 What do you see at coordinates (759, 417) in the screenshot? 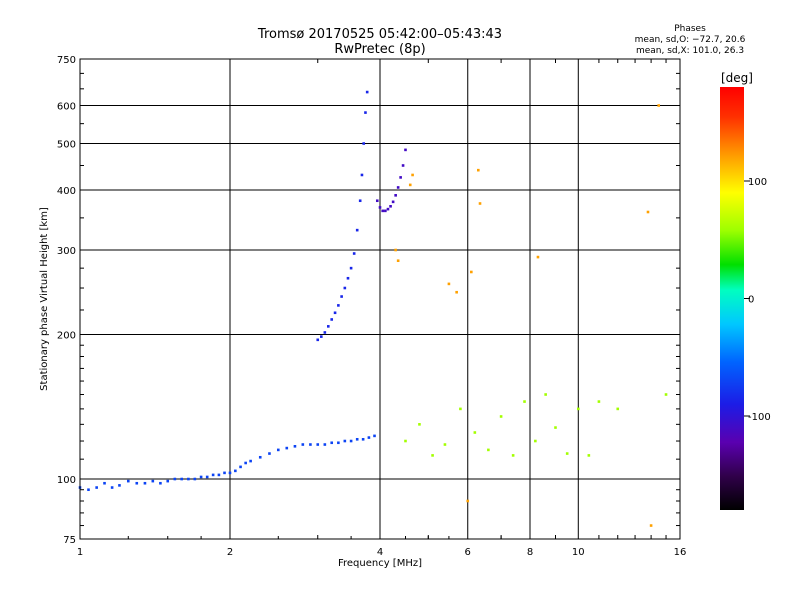
I see `colorbar-tick-label: -100` at bounding box center [759, 417].